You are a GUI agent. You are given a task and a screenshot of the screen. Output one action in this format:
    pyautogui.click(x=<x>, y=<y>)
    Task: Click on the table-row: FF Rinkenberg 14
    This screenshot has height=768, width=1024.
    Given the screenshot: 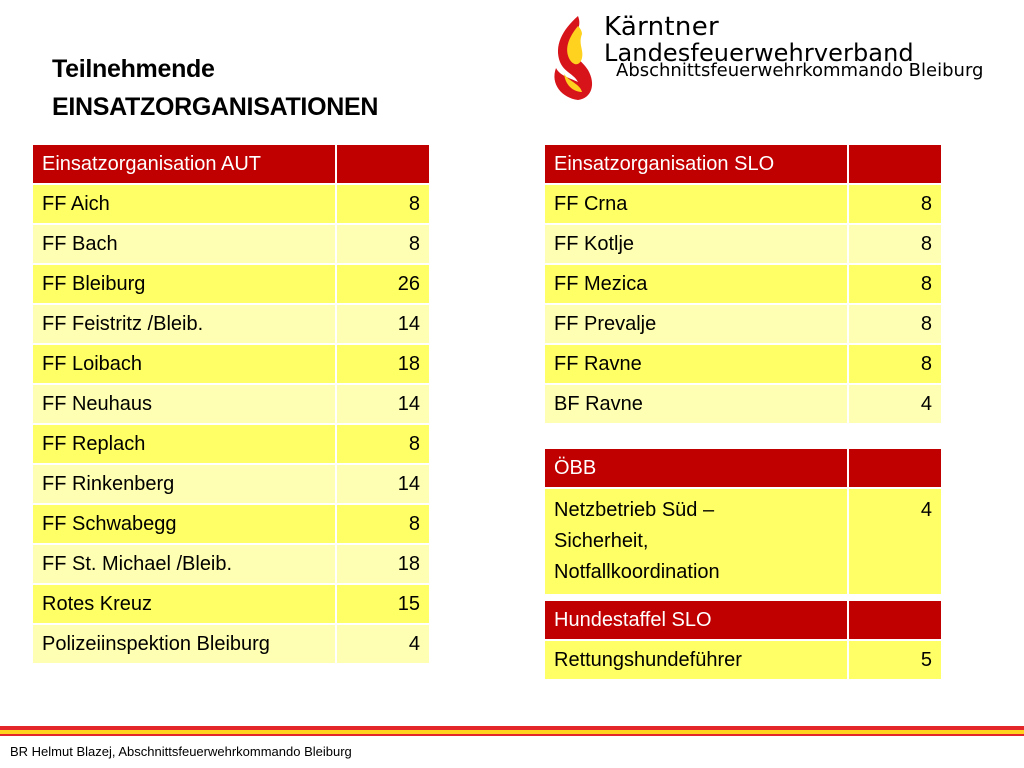 What is the action you would take?
    pyautogui.click(x=231, y=484)
    